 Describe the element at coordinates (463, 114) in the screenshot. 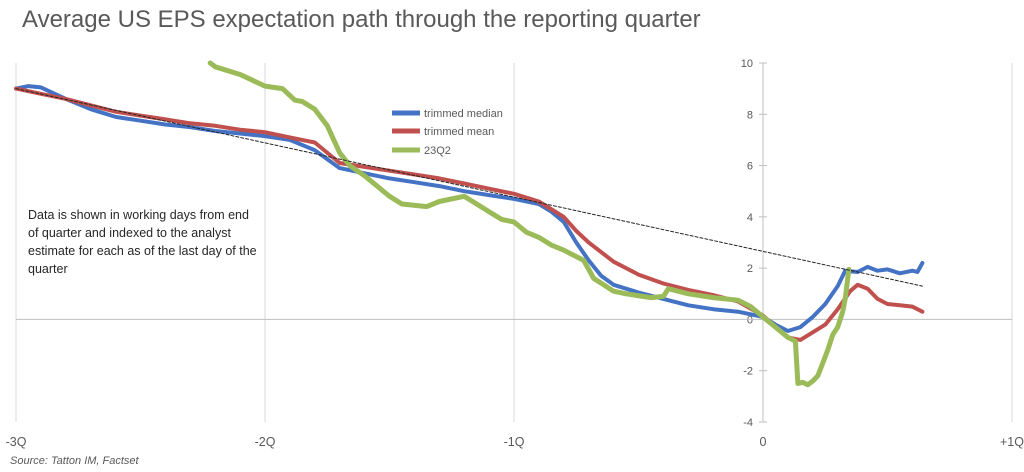

I see `legend-label: trimmed median` at that location.